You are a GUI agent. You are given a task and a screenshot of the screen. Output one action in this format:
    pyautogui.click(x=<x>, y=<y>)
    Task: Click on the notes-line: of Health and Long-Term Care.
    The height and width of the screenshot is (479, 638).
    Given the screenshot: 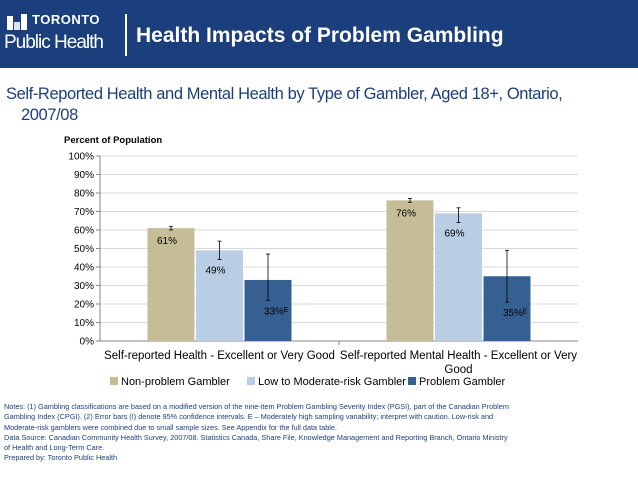 What is the action you would take?
    pyautogui.click(x=54, y=448)
    